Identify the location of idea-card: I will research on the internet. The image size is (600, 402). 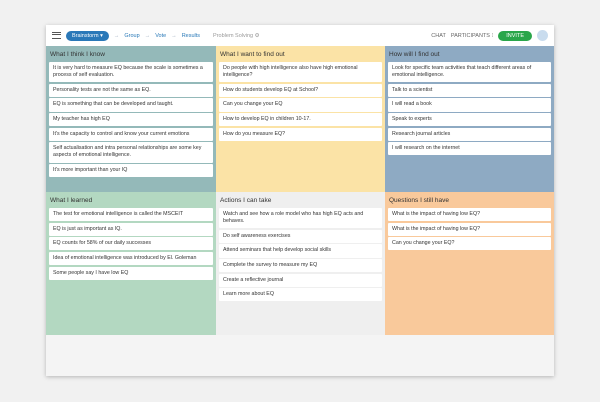
(469, 149).